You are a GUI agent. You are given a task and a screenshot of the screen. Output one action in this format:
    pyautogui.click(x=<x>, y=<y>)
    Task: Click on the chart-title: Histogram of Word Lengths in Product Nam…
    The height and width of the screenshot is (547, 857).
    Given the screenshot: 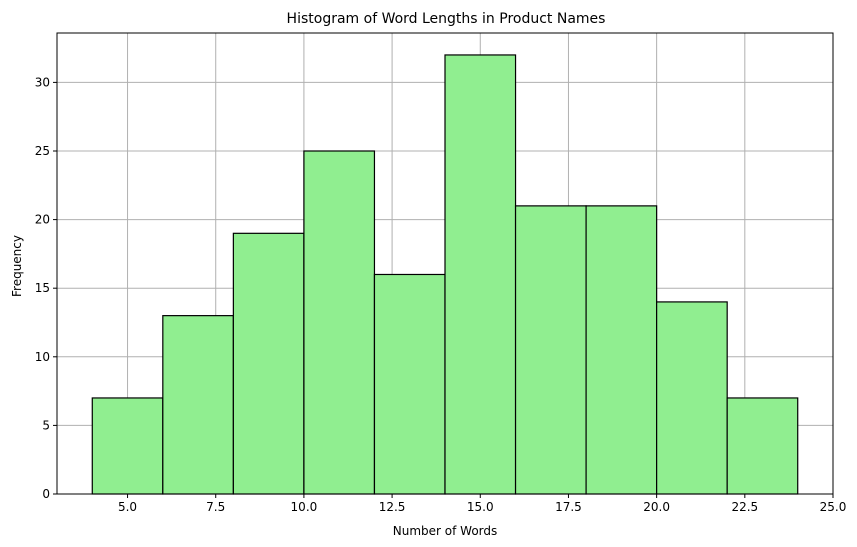 What is the action you would take?
    pyautogui.click(x=446, y=19)
    